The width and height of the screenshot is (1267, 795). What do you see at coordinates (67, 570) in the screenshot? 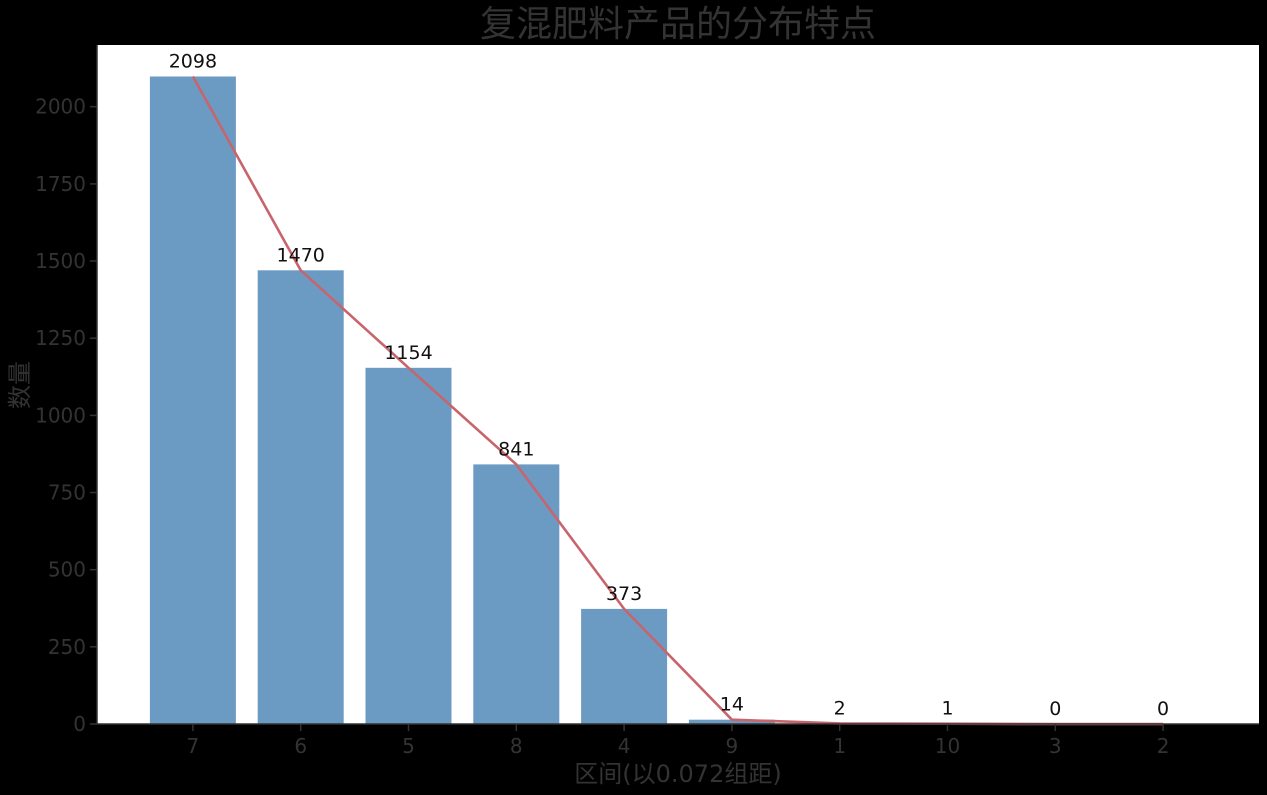
I see `y-tick-label-500: 500` at bounding box center [67, 570].